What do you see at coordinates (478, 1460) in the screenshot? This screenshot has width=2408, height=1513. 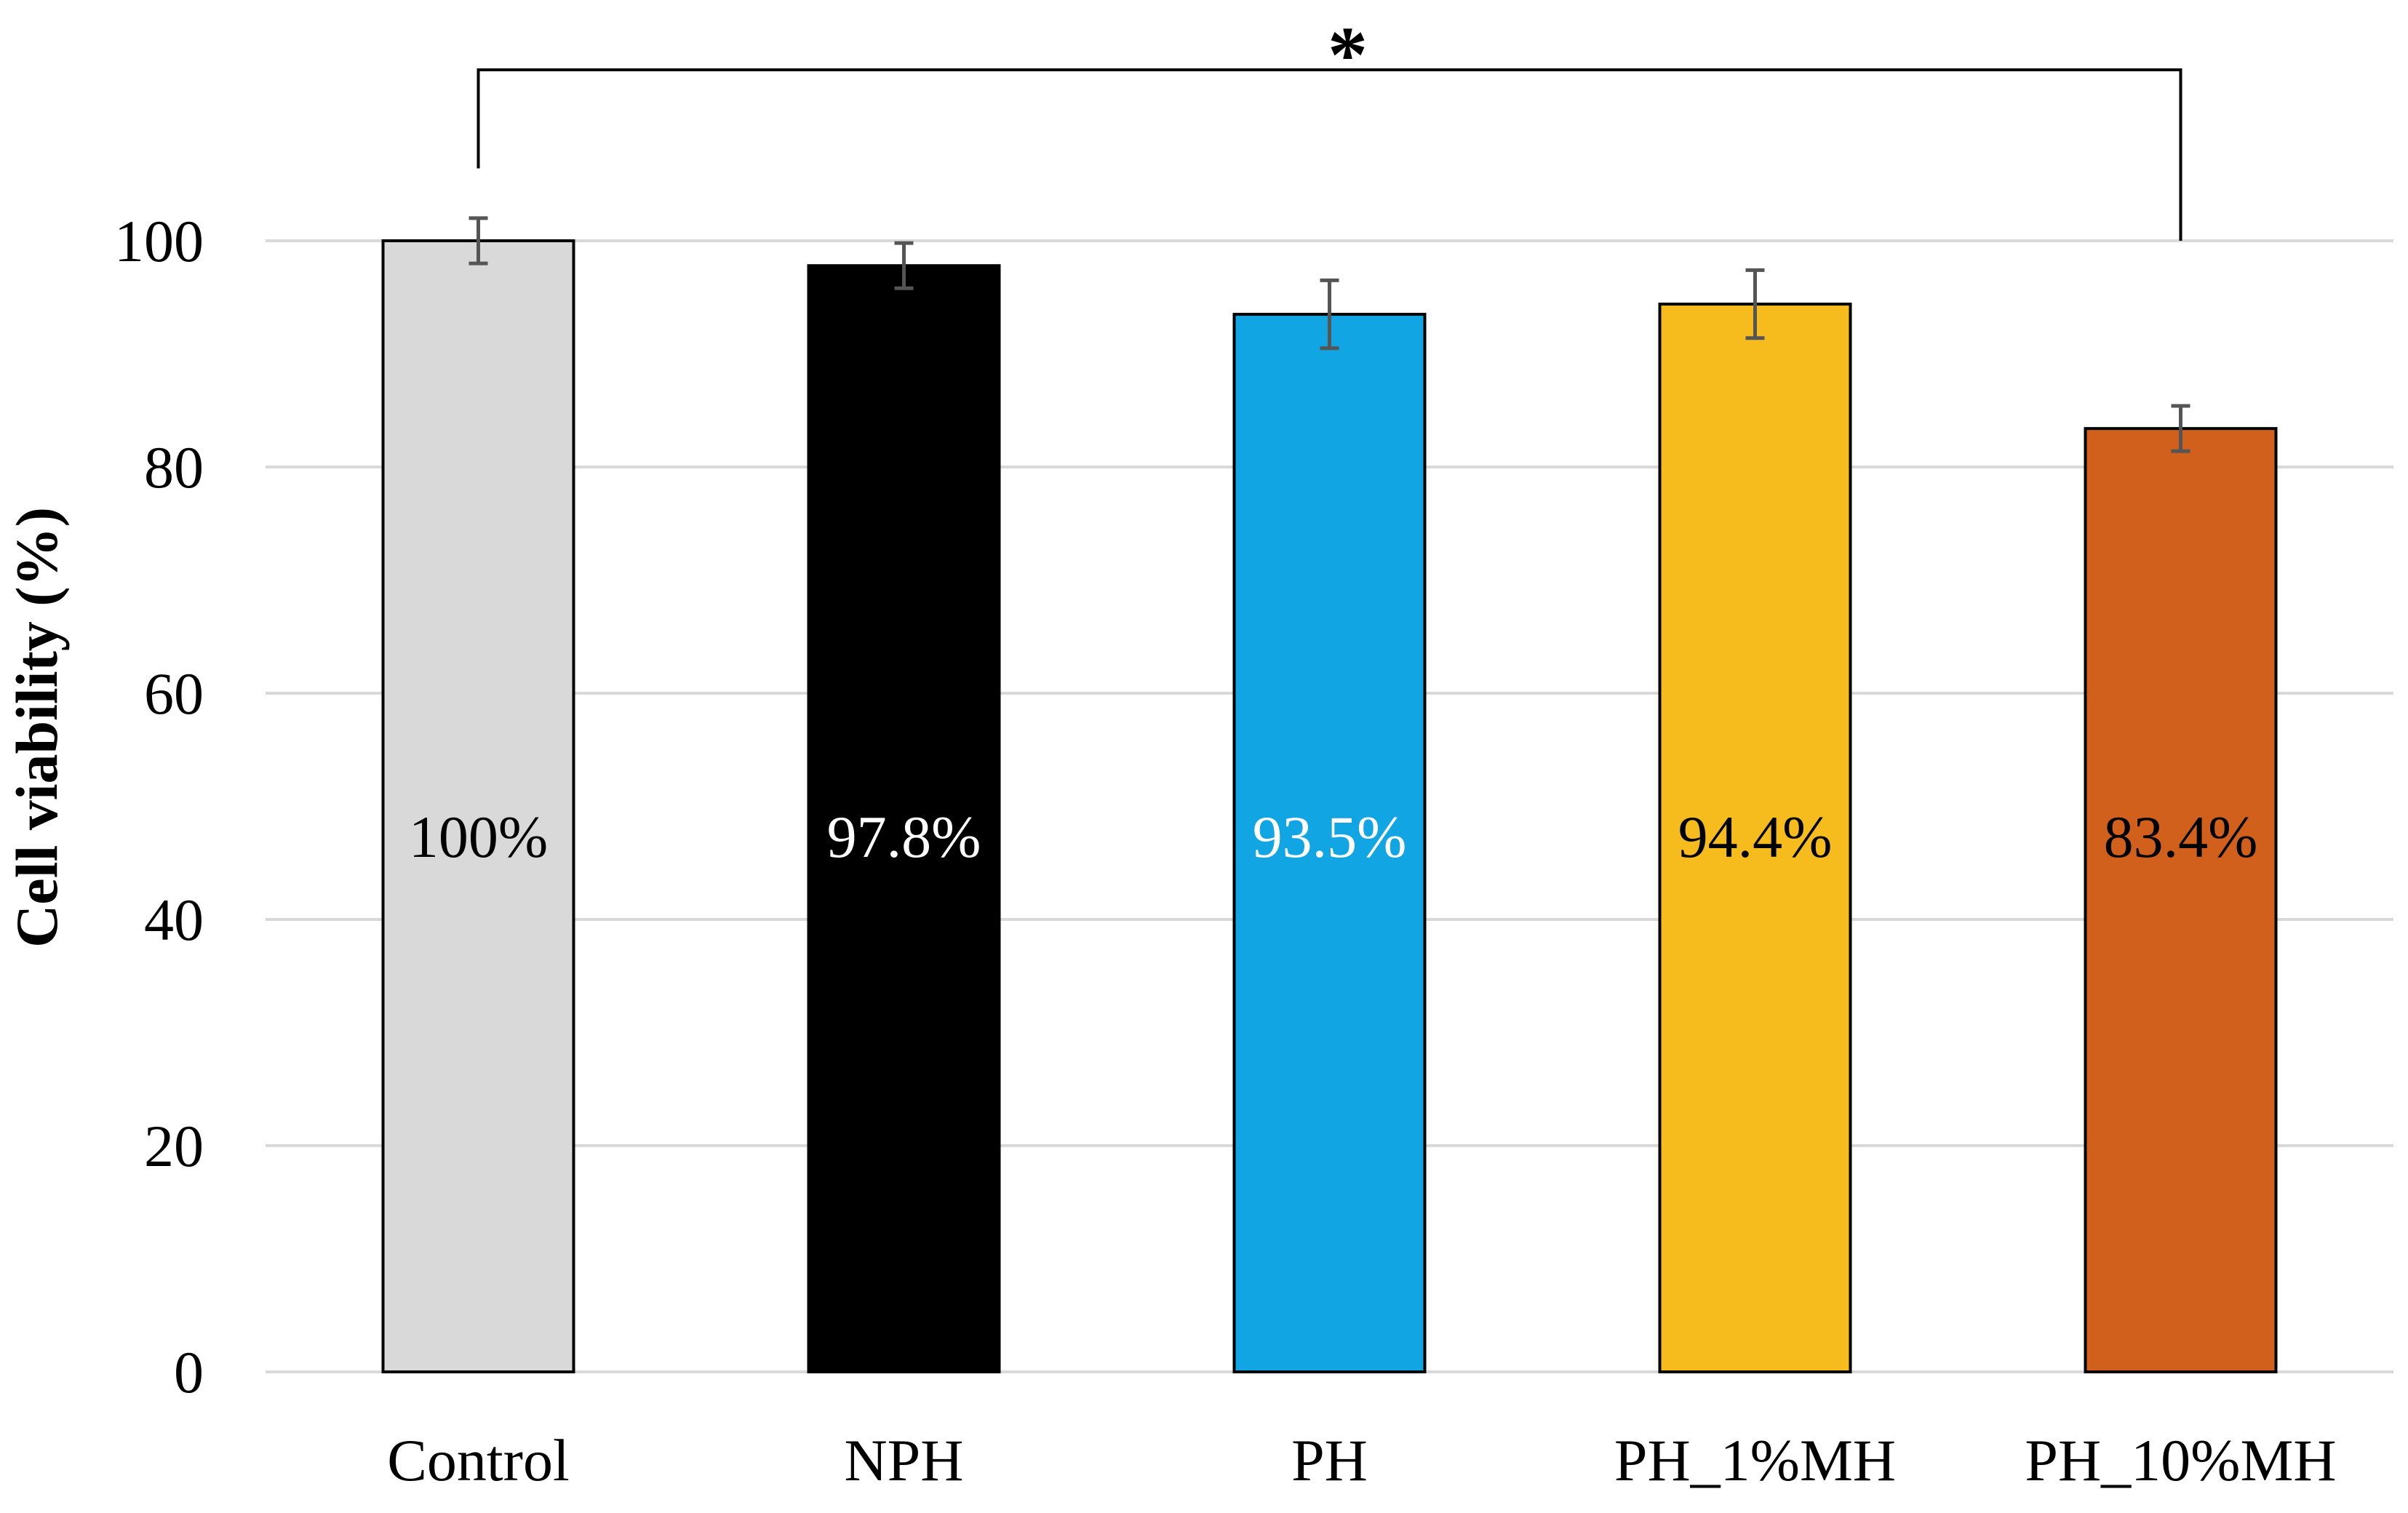 I see `x-category-label: Control` at bounding box center [478, 1460].